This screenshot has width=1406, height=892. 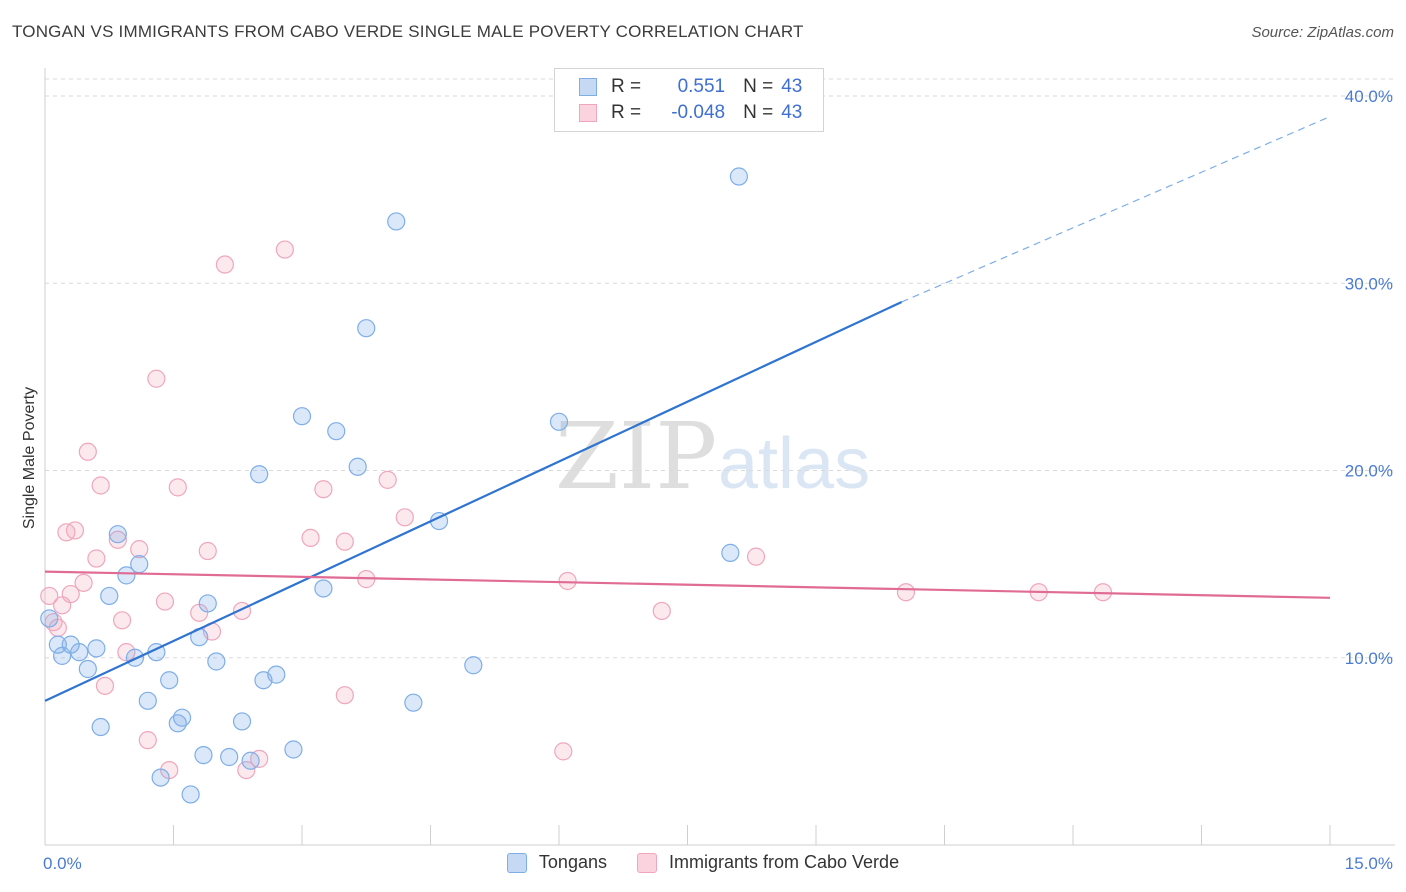 I want to click on legend-r-value: 0.551, so click(x=701, y=86).